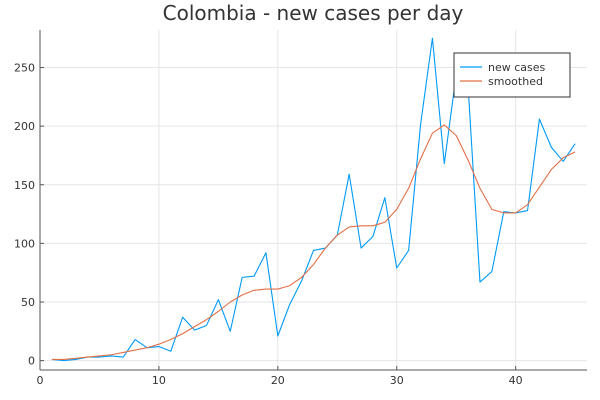 Image resolution: width=600 pixels, height=400 pixels. I want to click on legend: new cases smoothed, so click(512, 75).